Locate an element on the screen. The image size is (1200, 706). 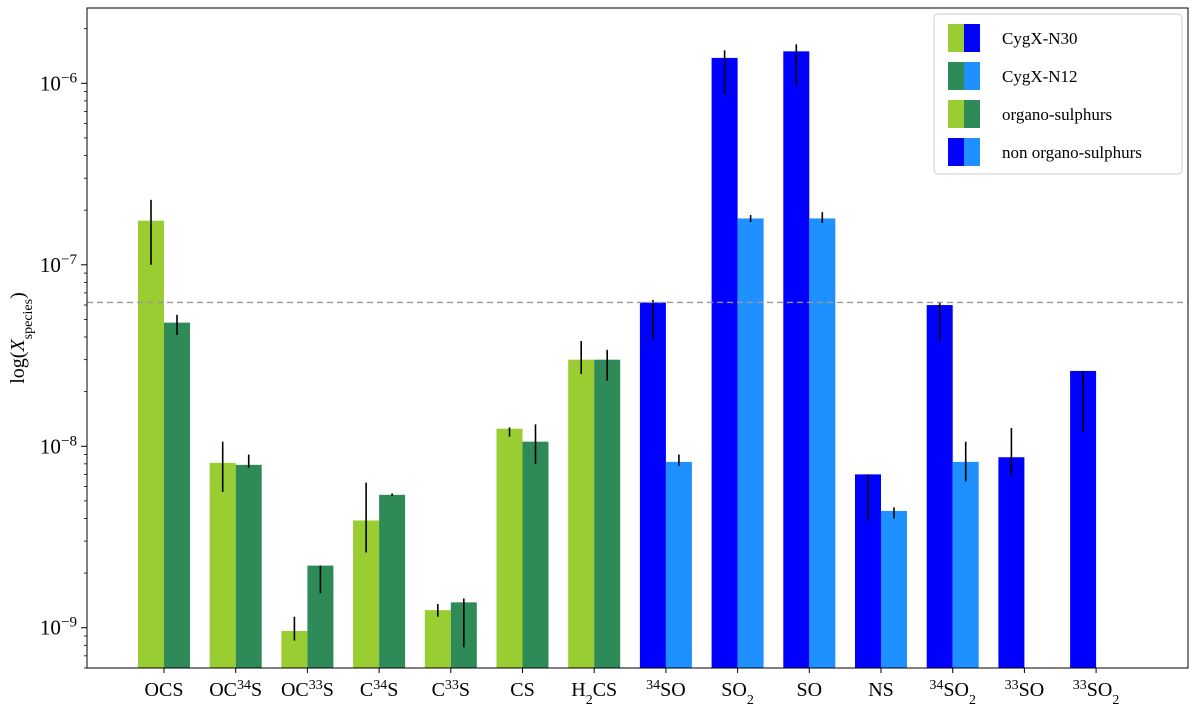
category-label-8: SO2 is located at coordinates (737, 692).